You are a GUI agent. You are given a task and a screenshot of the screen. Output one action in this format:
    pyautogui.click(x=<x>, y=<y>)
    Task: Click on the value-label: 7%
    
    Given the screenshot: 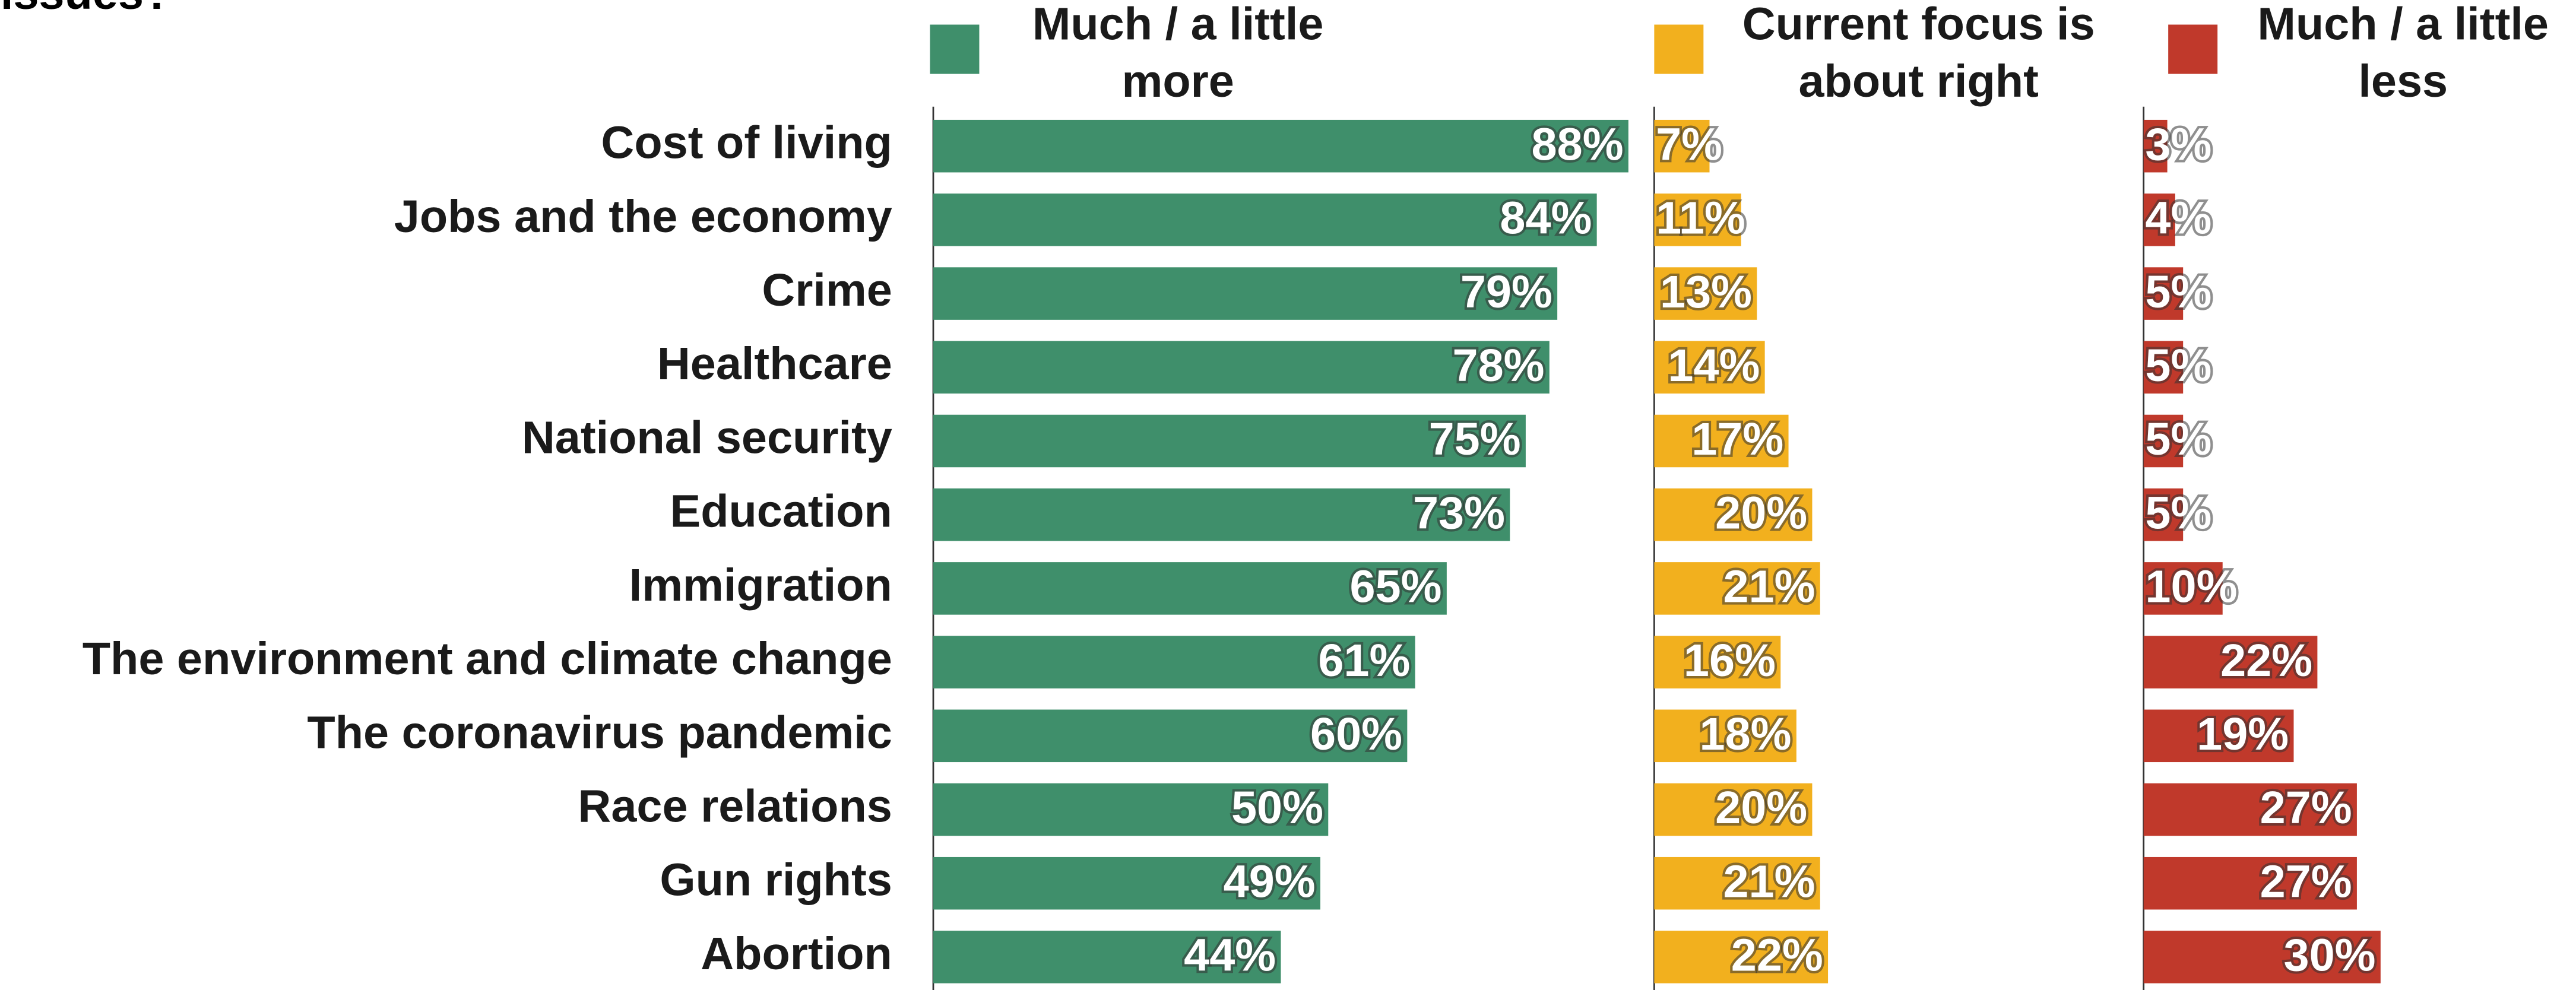 What is the action you would take?
    pyautogui.click(x=1689, y=144)
    